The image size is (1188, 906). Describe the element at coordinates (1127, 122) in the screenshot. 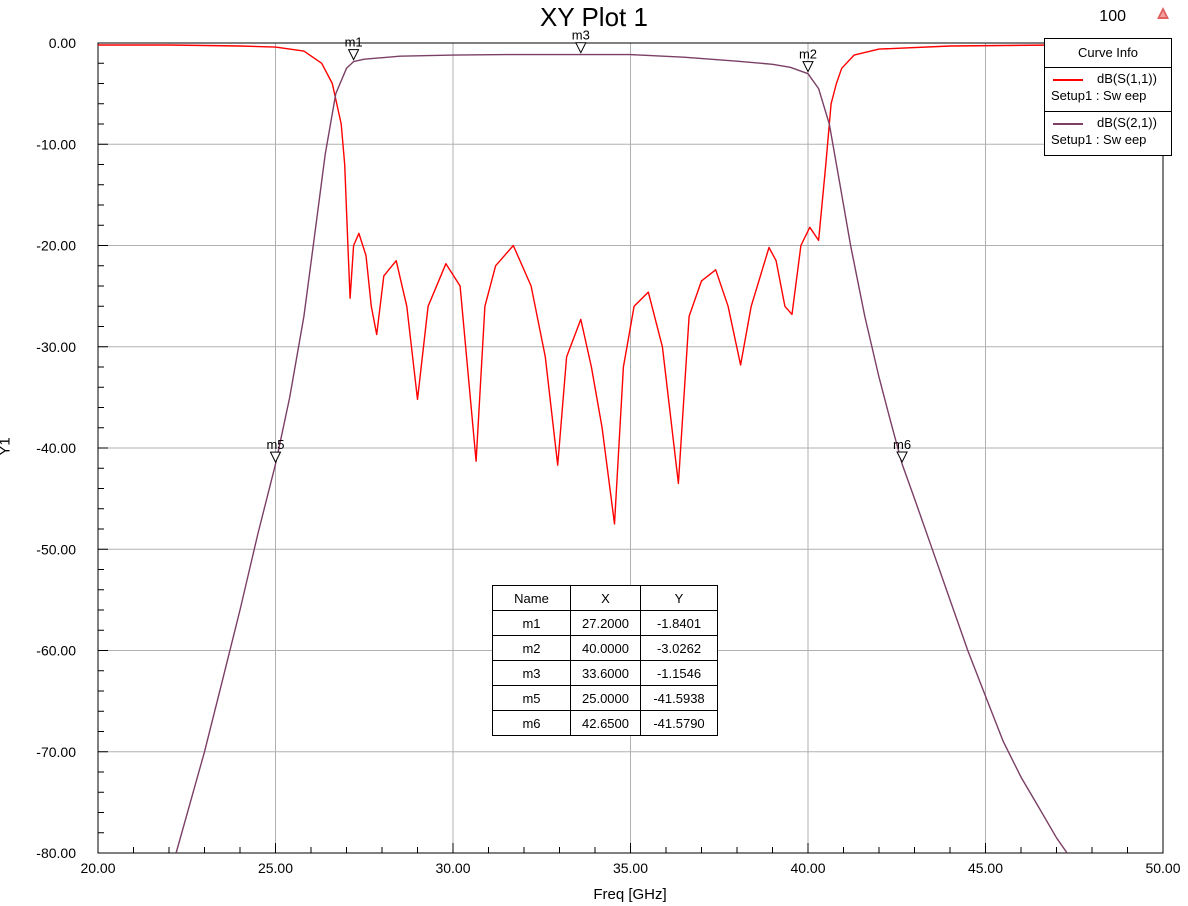

I see `legend-series-name: dB(S(2,1))` at that location.